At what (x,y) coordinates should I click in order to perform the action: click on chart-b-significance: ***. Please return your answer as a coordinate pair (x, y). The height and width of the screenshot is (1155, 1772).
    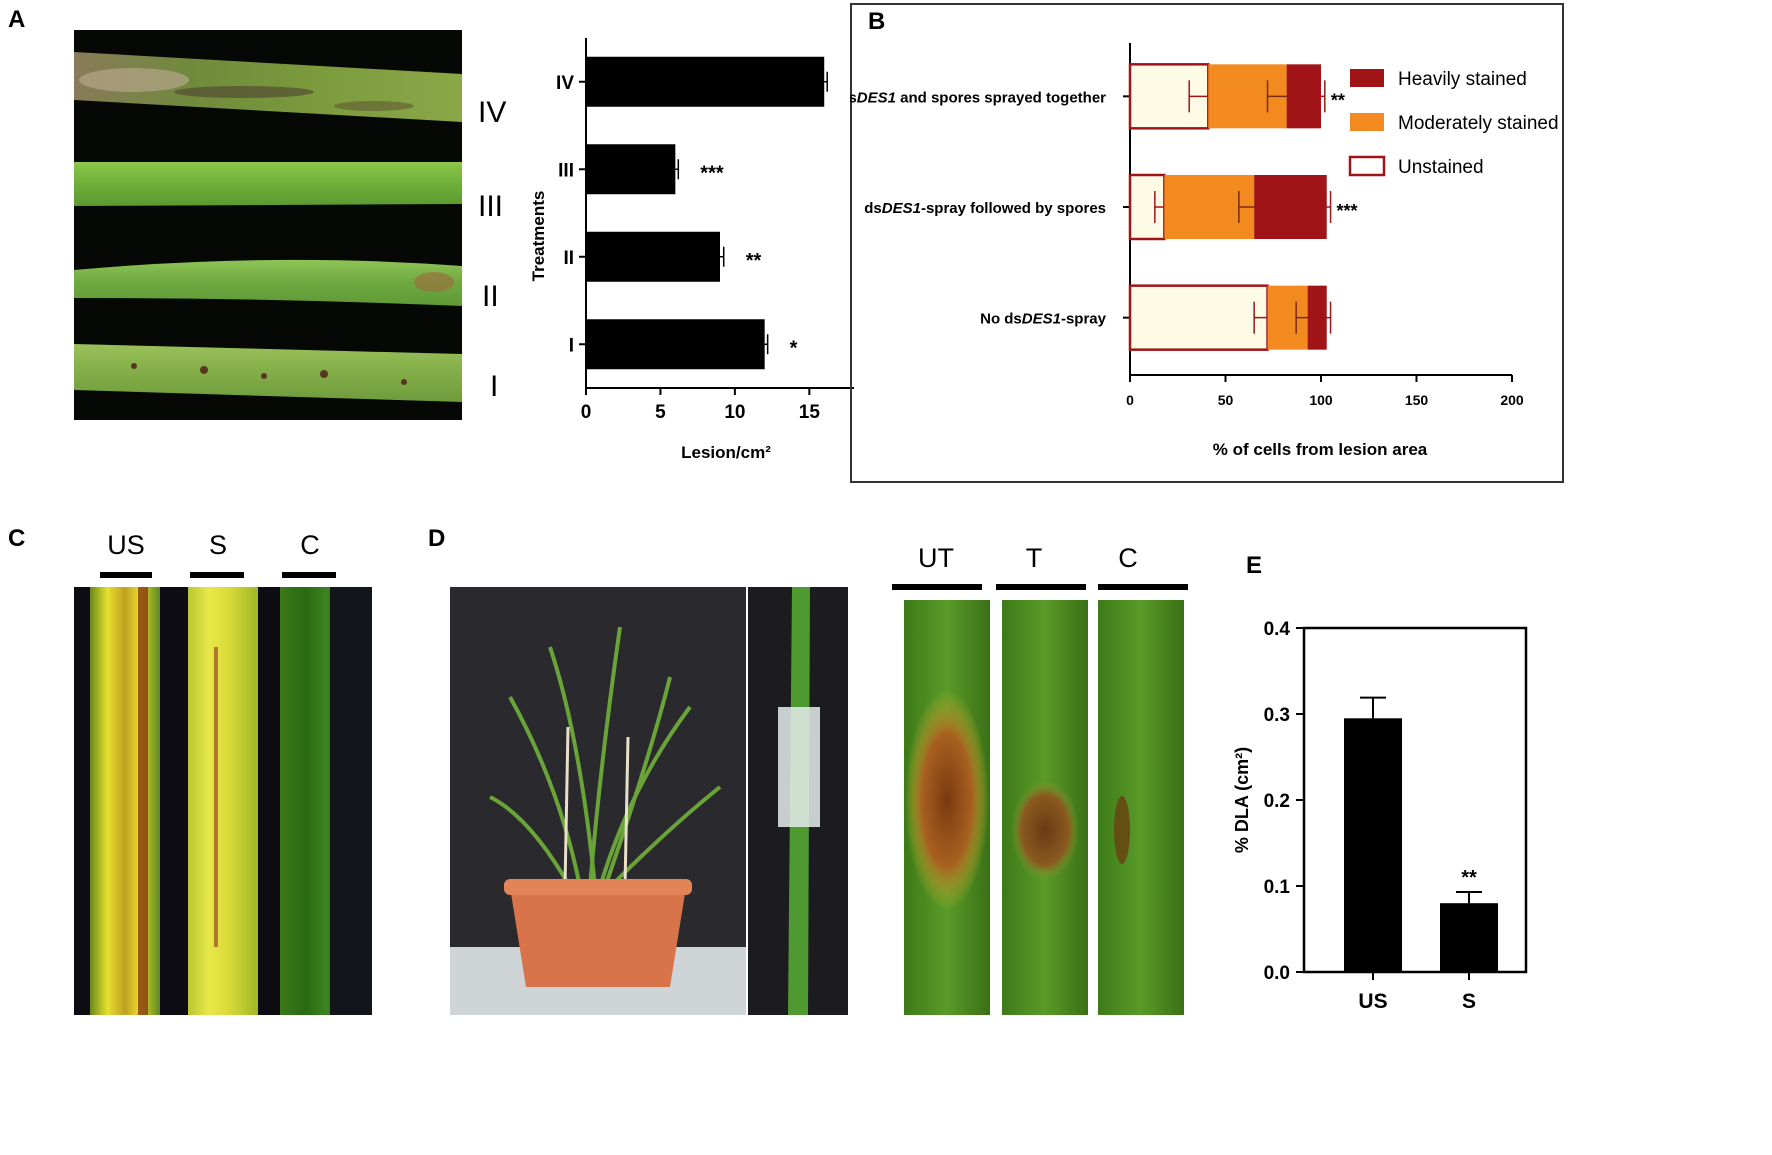
    Looking at the image, I should click on (1347, 211).